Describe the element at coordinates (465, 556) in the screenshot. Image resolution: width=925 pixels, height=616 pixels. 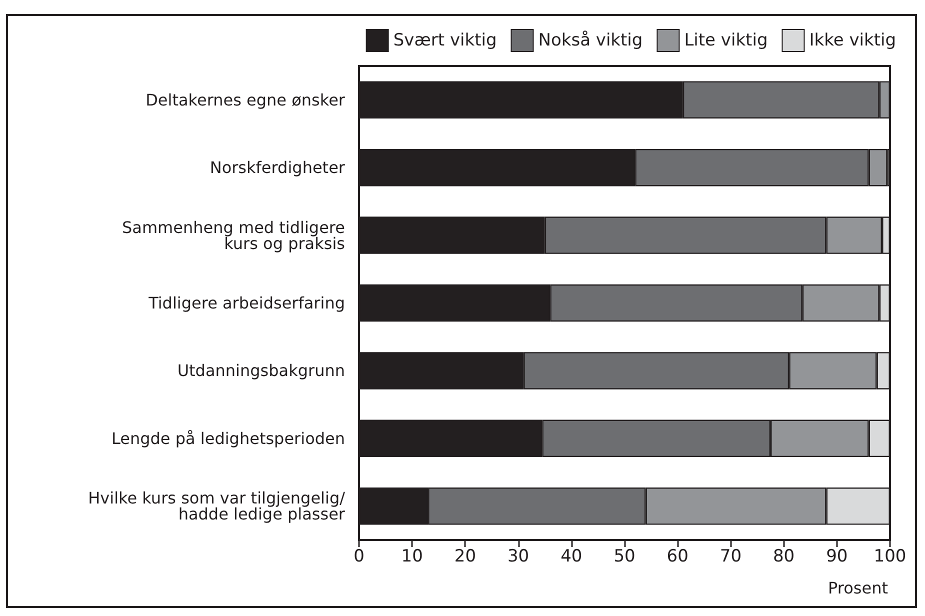
I see `x-tick-label: 20` at that location.